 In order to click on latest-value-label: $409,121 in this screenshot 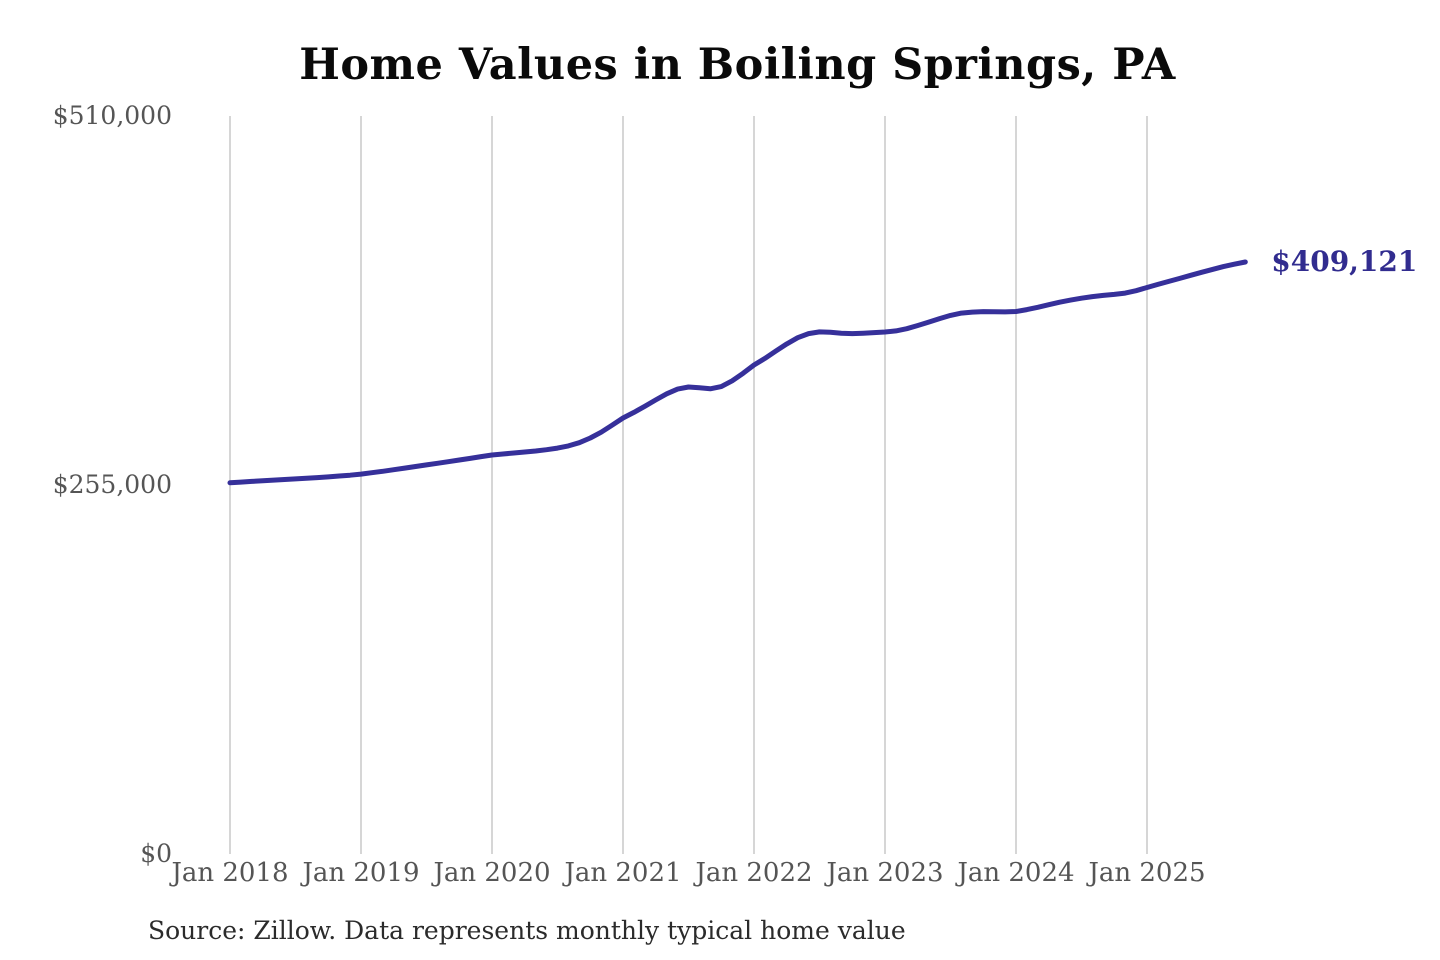, I will do `click(1344, 261)`.